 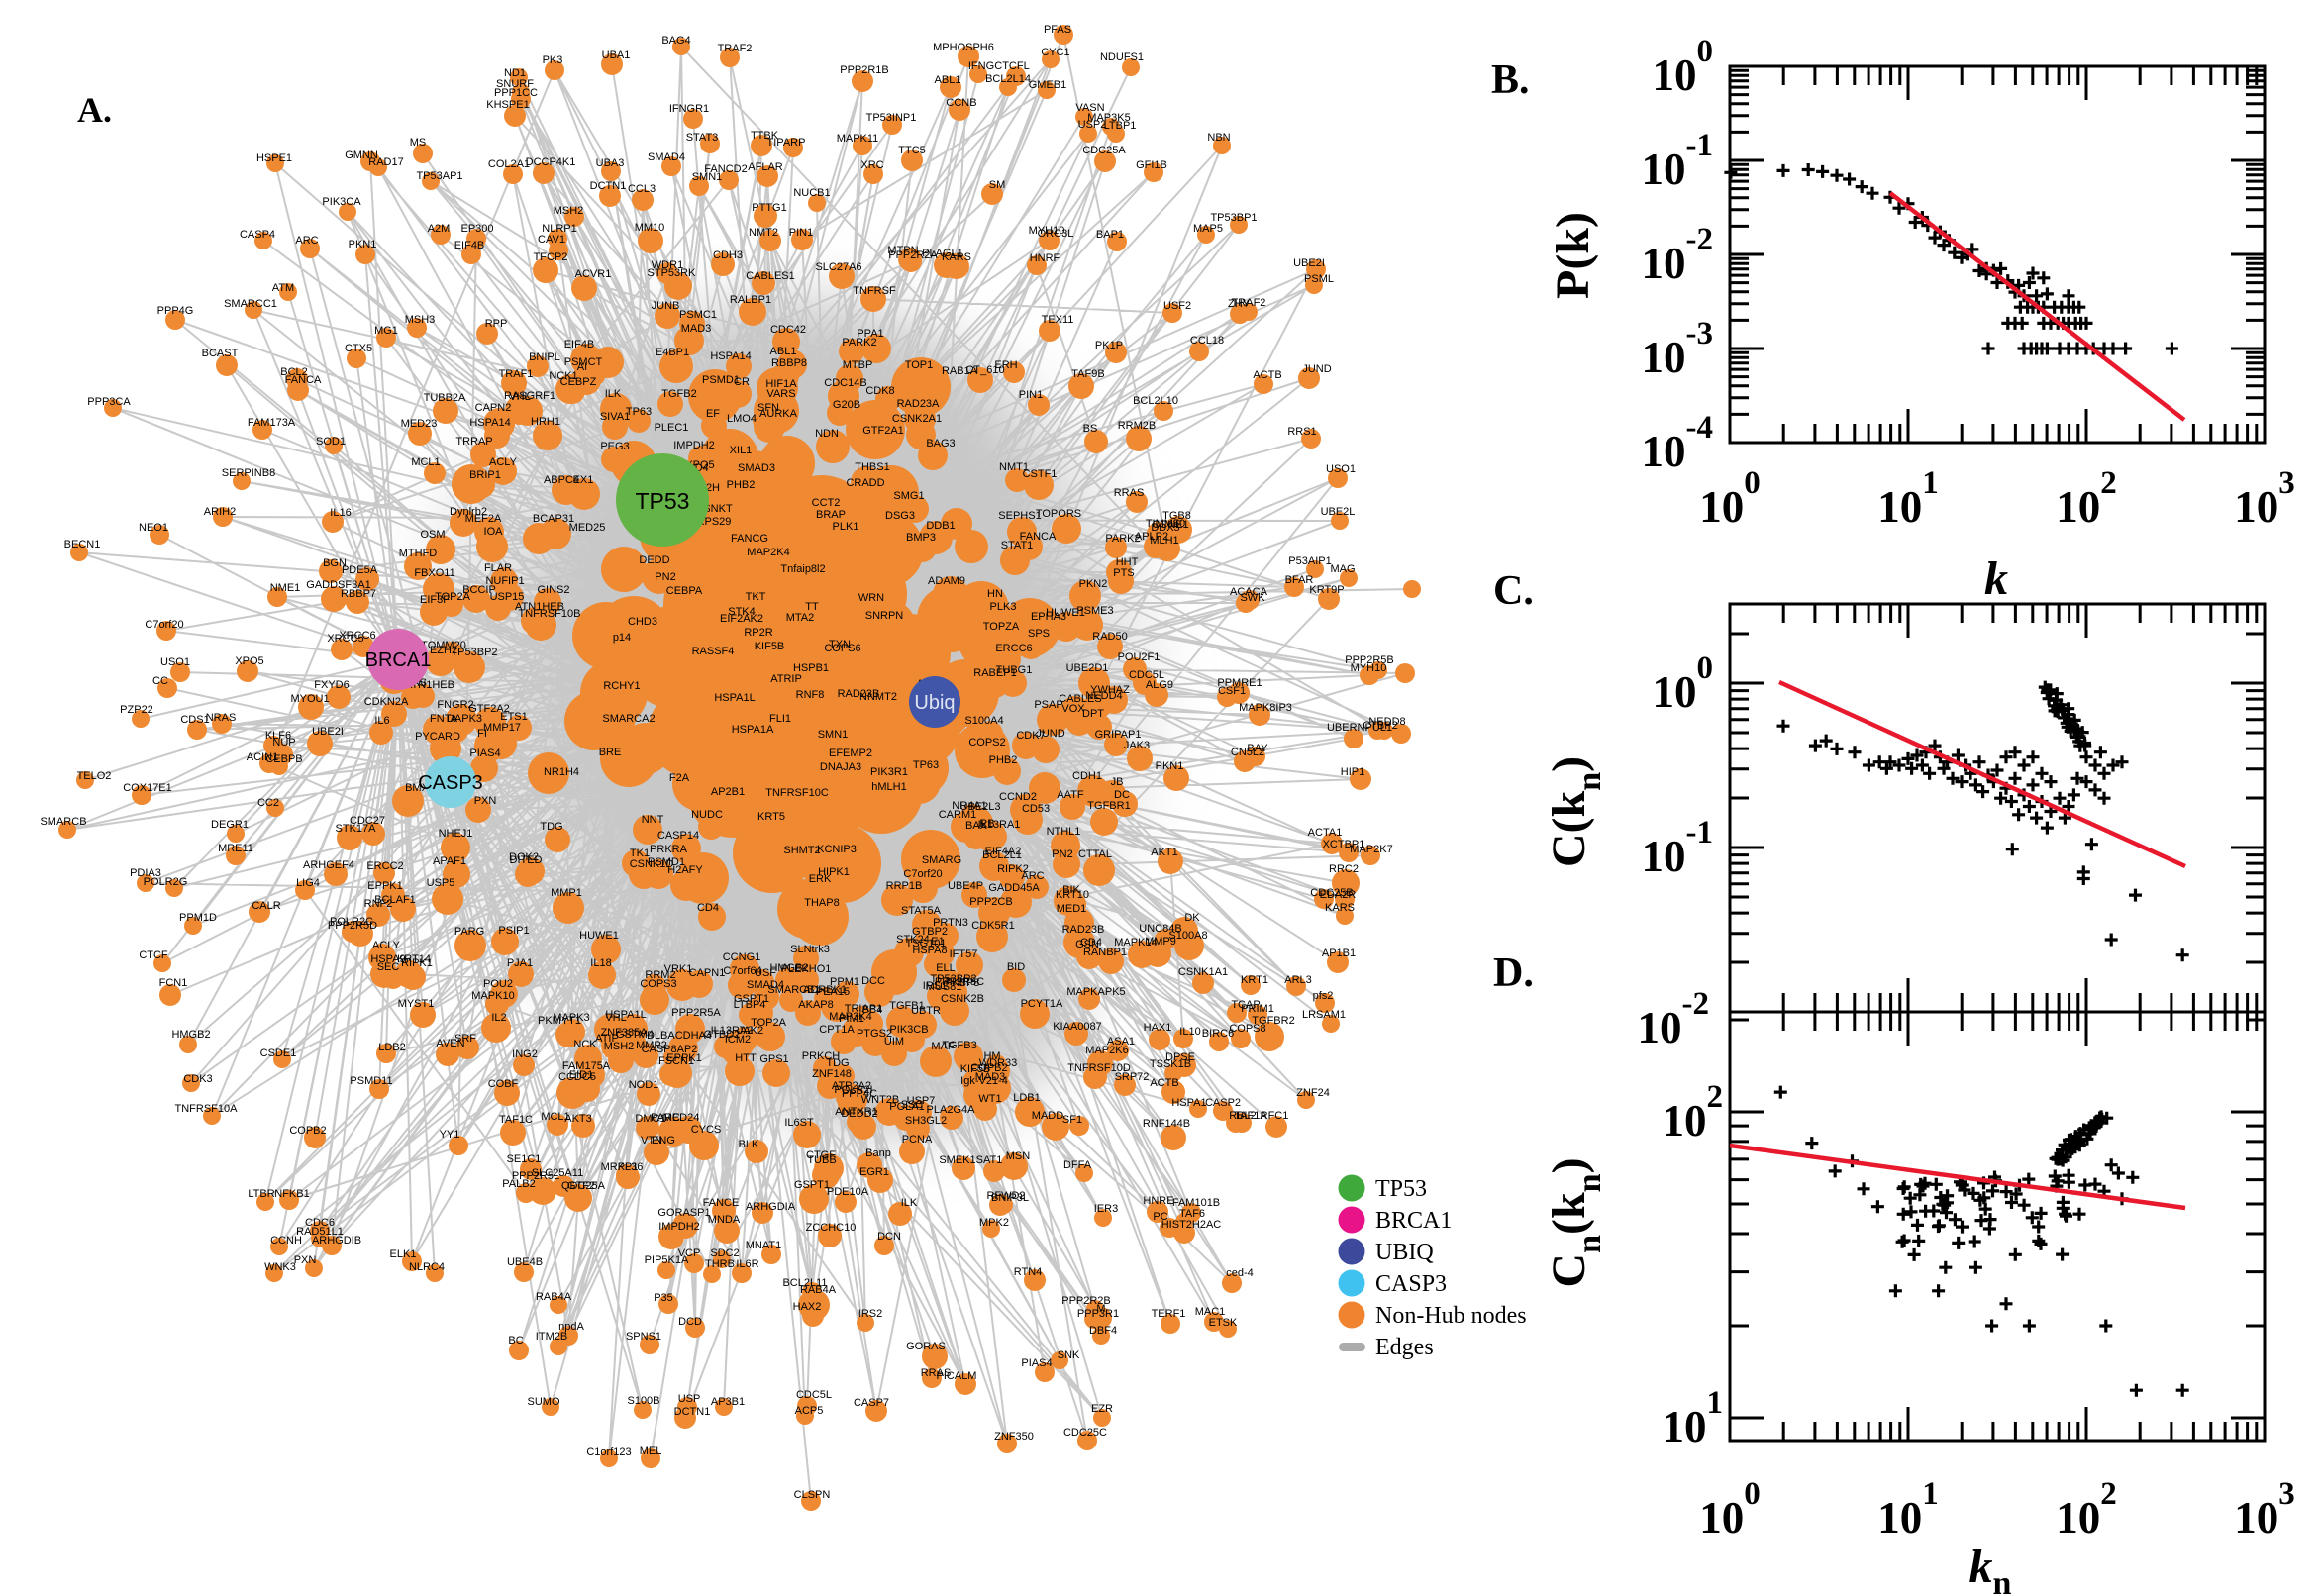 What do you see at coordinates (812, 607) in the screenshot?
I see `svg-text: TT` at bounding box center [812, 607].